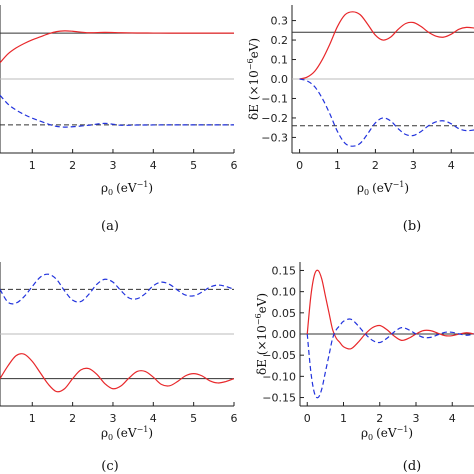 The image size is (474, 474). What do you see at coordinates (279, 376) in the screenshot?
I see `y-tick-label: −0.10` at bounding box center [279, 376].